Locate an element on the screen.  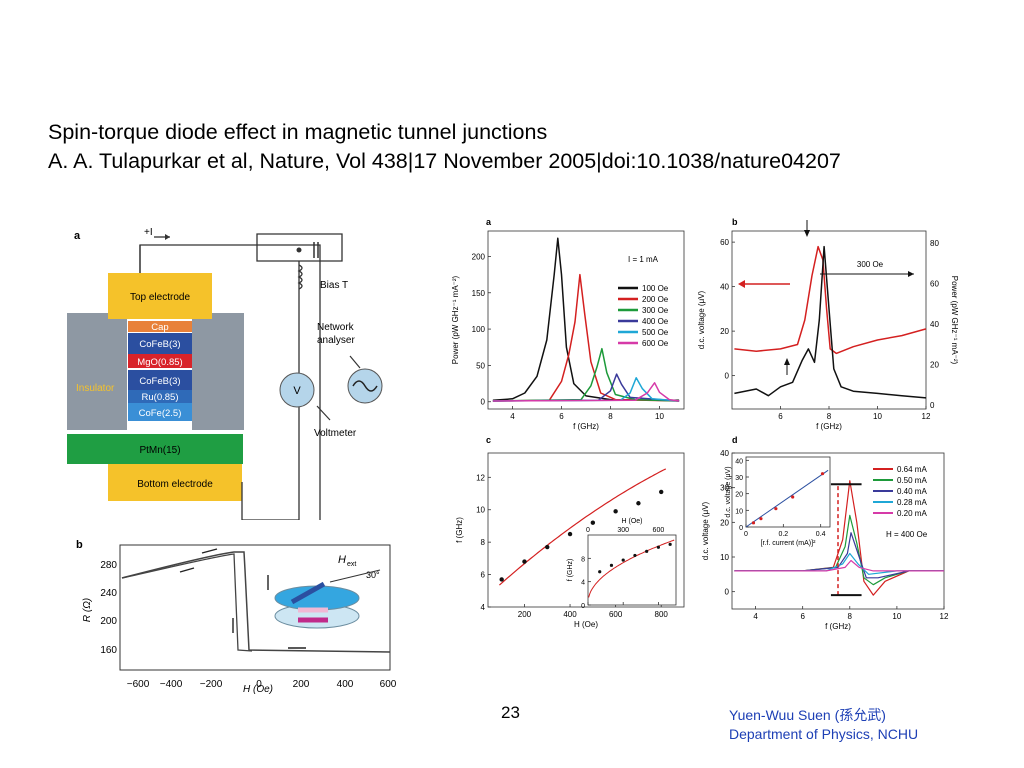
chart-c-ytick-label: 10 is located at coordinates (480, 510).